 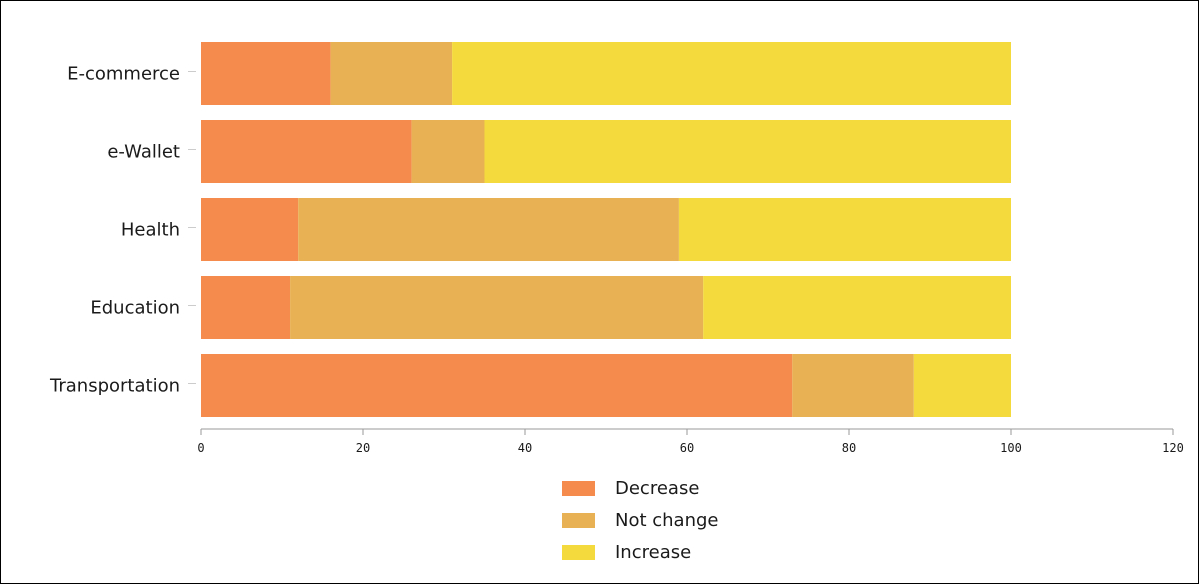 What do you see at coordinates (1011, 448) in the screenshot?
I see `x-tick-label: 100` at bounding box center [1011, 448].